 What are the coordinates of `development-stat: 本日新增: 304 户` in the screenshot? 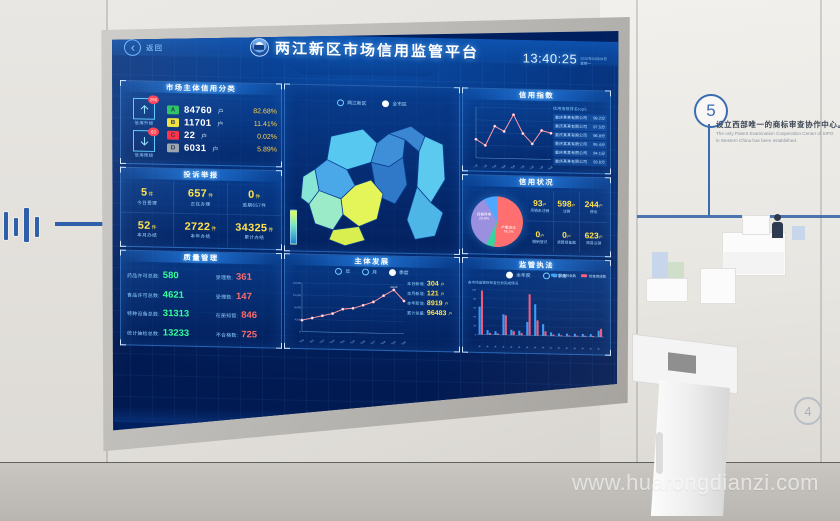 It's located at (431, 284).